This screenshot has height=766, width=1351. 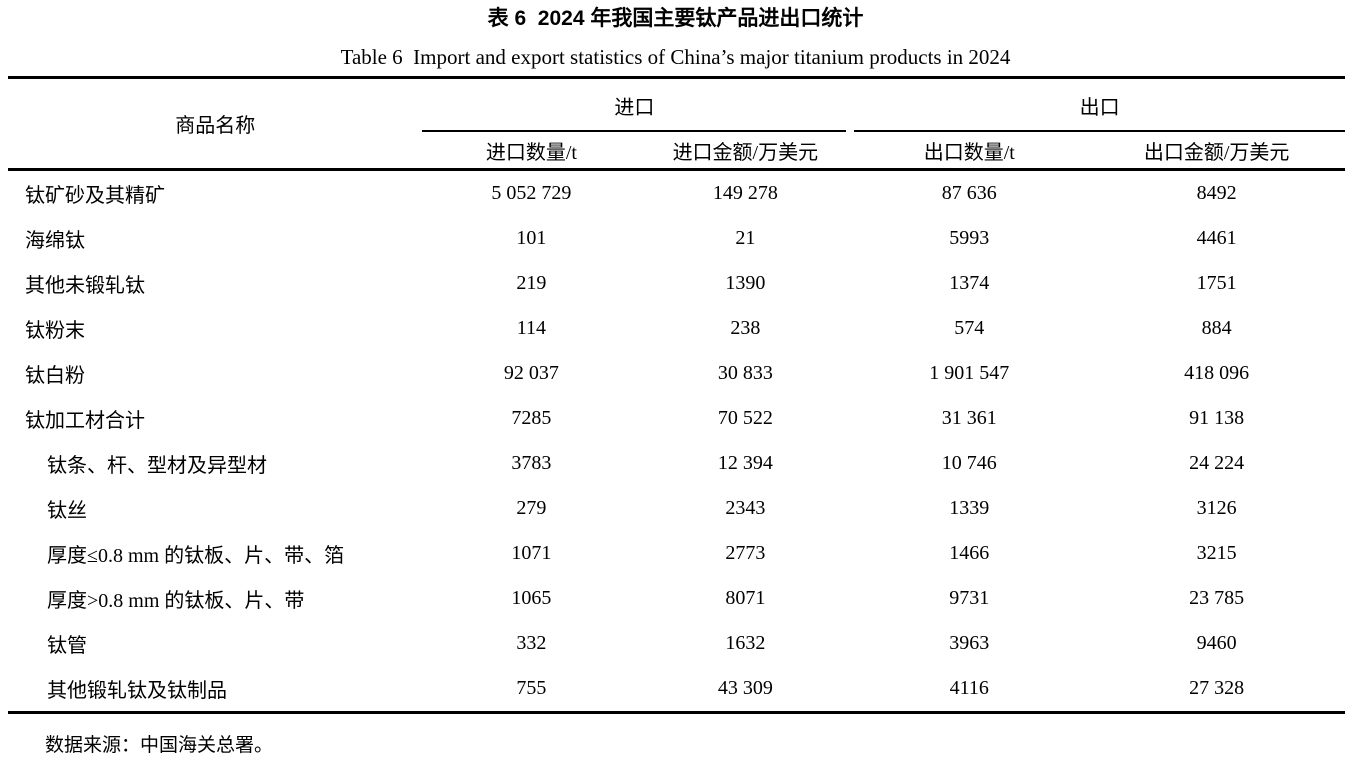 I want to click on import-group-header: 进口, so click(x=634, y=105).